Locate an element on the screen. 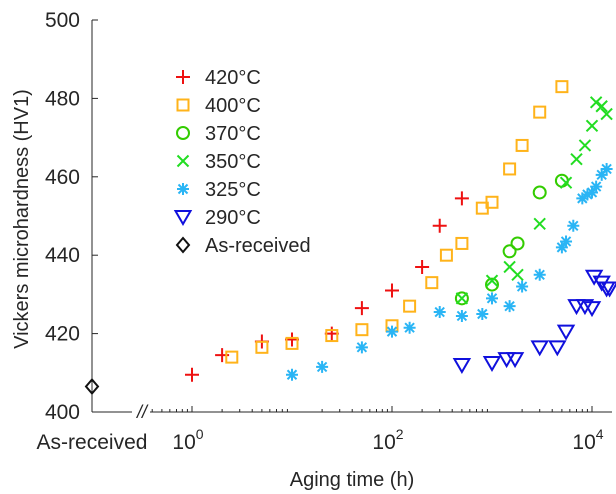 The image size is (616, 494). legend-label: 290°C is located at coordinates (233, 218).